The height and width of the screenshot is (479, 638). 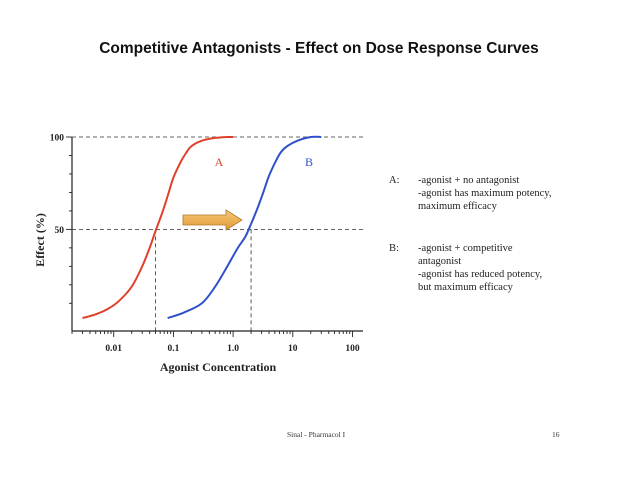 What do you see at coordinates (309, 162) in the screenshot?
I see `curve-label-b: B` at bounding box center [309, 162].